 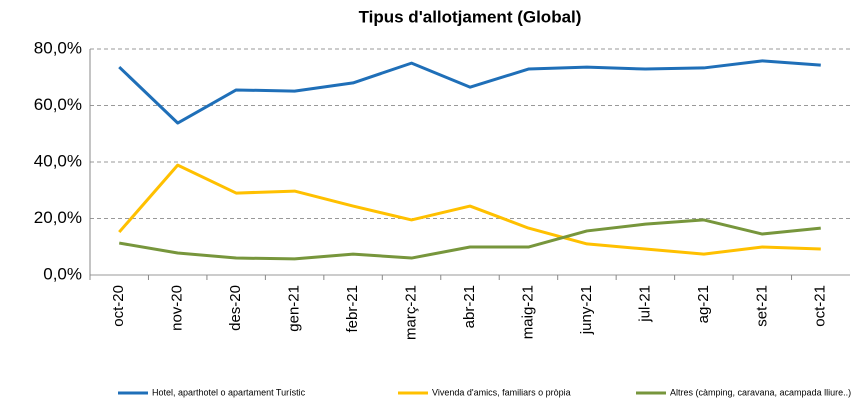 What do you see at coordinates (501, 392) in the screenshot?
I see `legend-label: Vivenda d'amics, familiars o pròpia` at bounding box center [501, 392].